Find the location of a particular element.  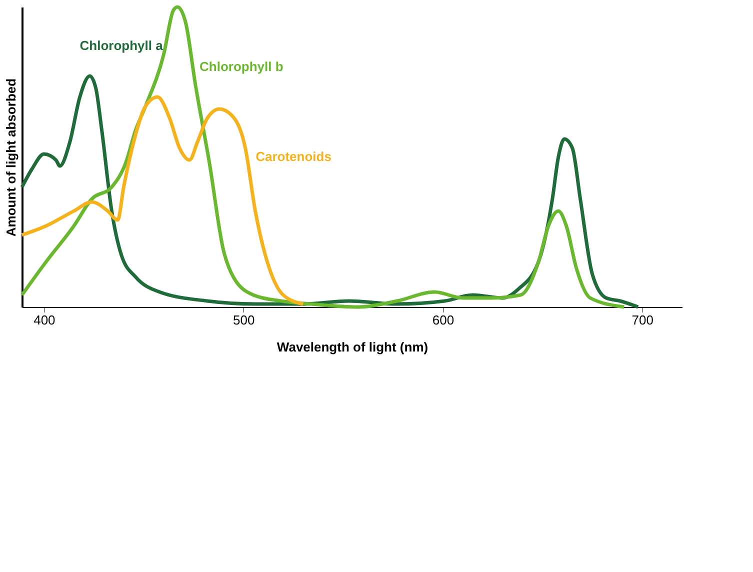

x-tick-label: 700 is located at coordinates (643, 320).